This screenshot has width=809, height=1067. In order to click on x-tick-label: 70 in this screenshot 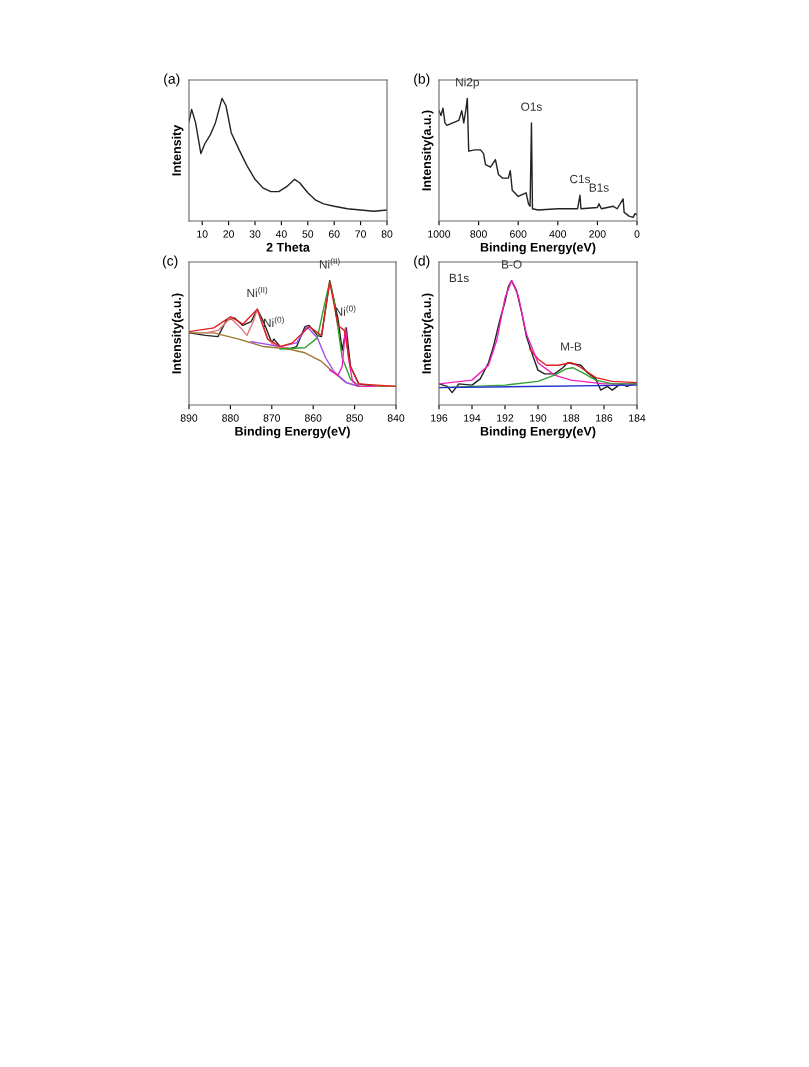, I will do `click(360, 234)`.